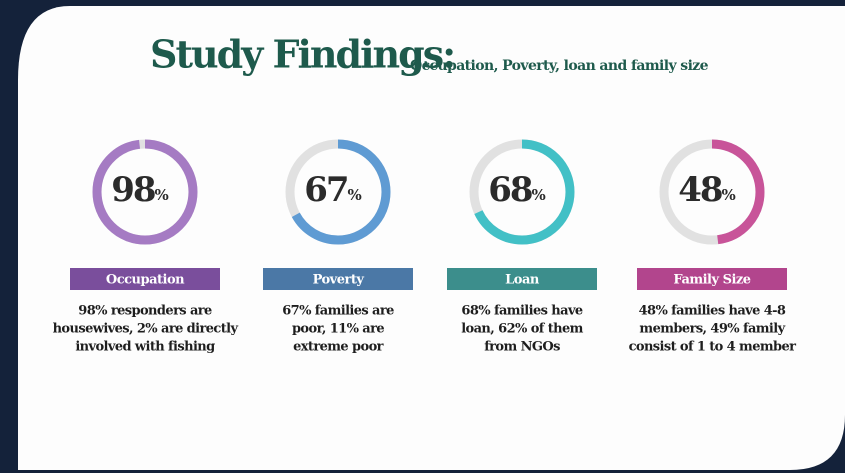 This screenshot has width=845, height=473. What do you see at coordinates (133, 190) in the screenshot?
I see `percent-value: 98` at bounding box center [133, 190].